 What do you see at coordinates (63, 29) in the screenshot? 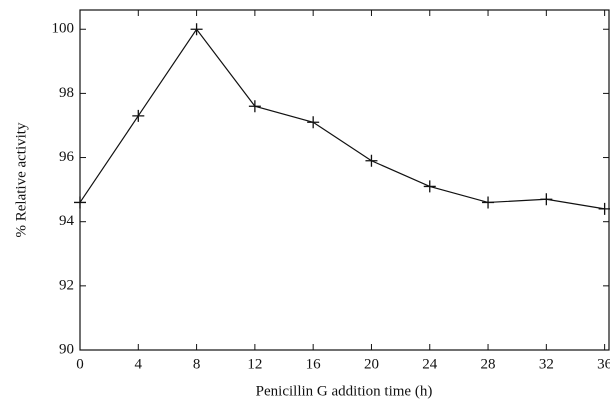
I see `y-tick-label: 100` at bounding box center [63, 29].